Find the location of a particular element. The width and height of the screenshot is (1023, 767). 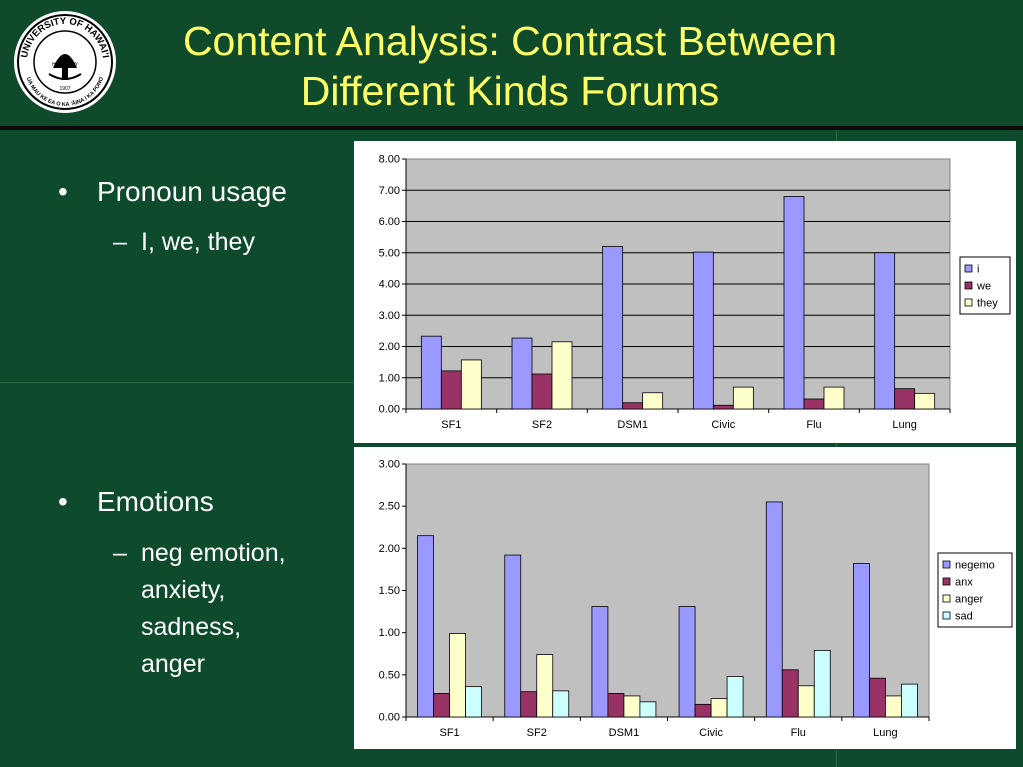

bar-they-Lung is located at coordinates (925, 401).